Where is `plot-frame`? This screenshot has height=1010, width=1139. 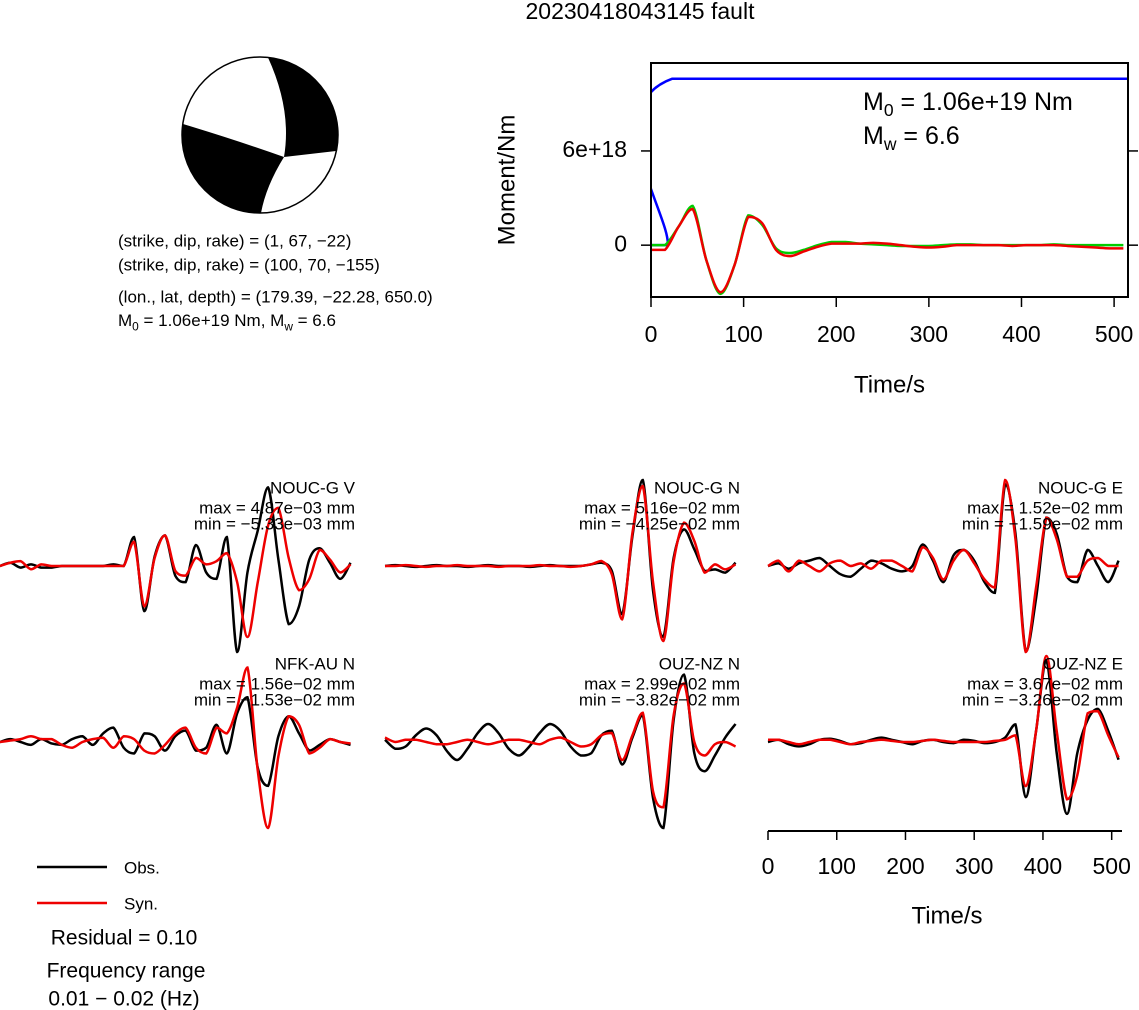 plot-frame is located at coordinates (889, 180).